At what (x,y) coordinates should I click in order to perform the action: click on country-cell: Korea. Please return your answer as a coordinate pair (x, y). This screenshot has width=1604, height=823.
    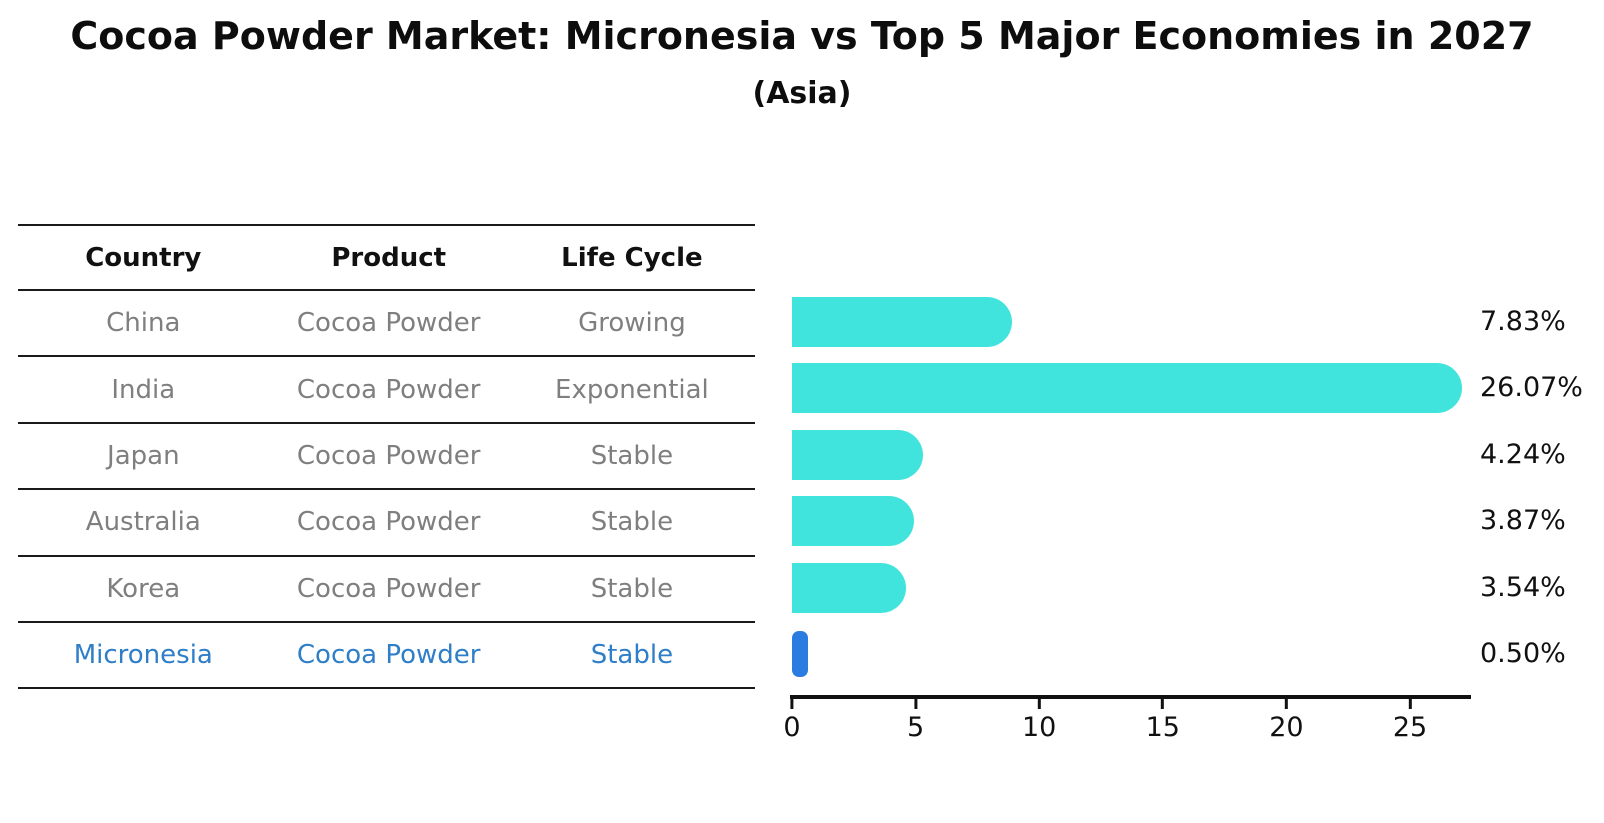
    Looking at the image, I should click on (143, 588).